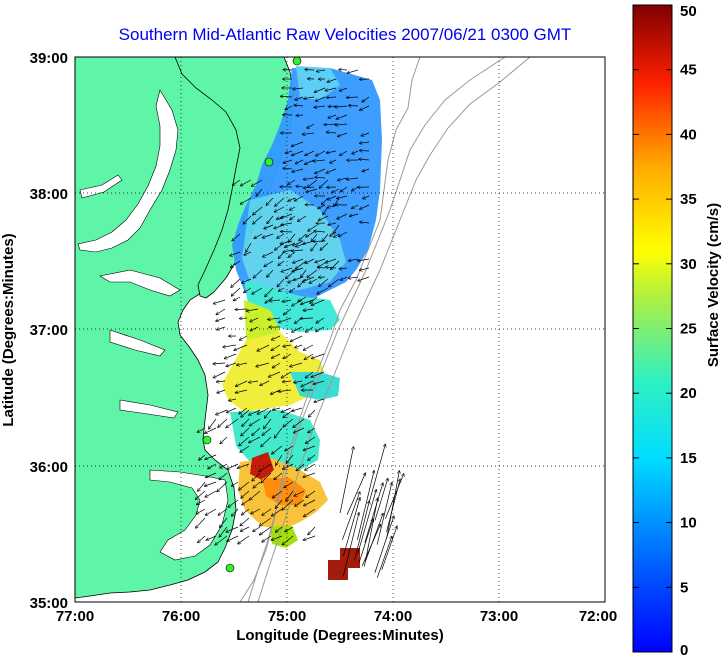 The width and height of the screenshot is (724, 659). I want to click on colorbar-tick-label: 20, so click(688, 393).